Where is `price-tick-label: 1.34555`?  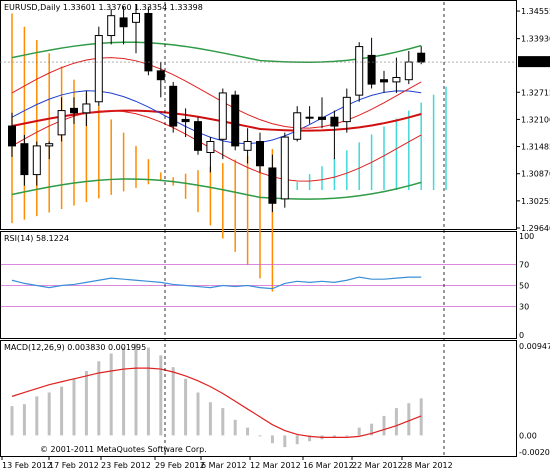 price-tick-label: 1.34555 is located at coordinates (535, 11).